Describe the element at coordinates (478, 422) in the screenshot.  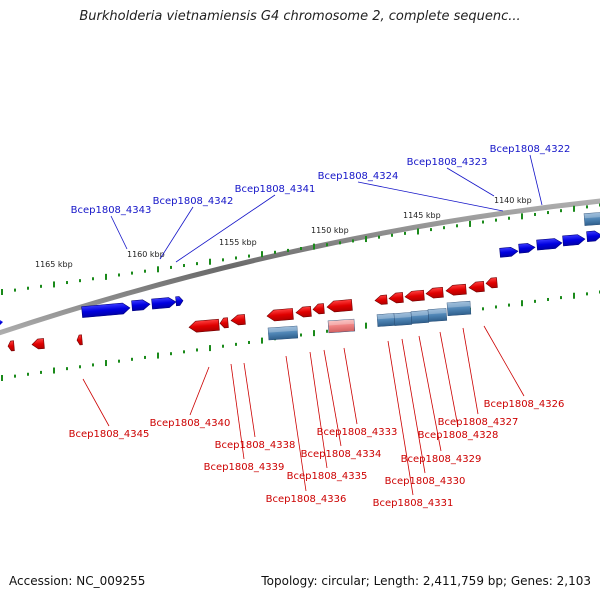
I see `reverse-gene-label: Bcep1808_4327` at that location.